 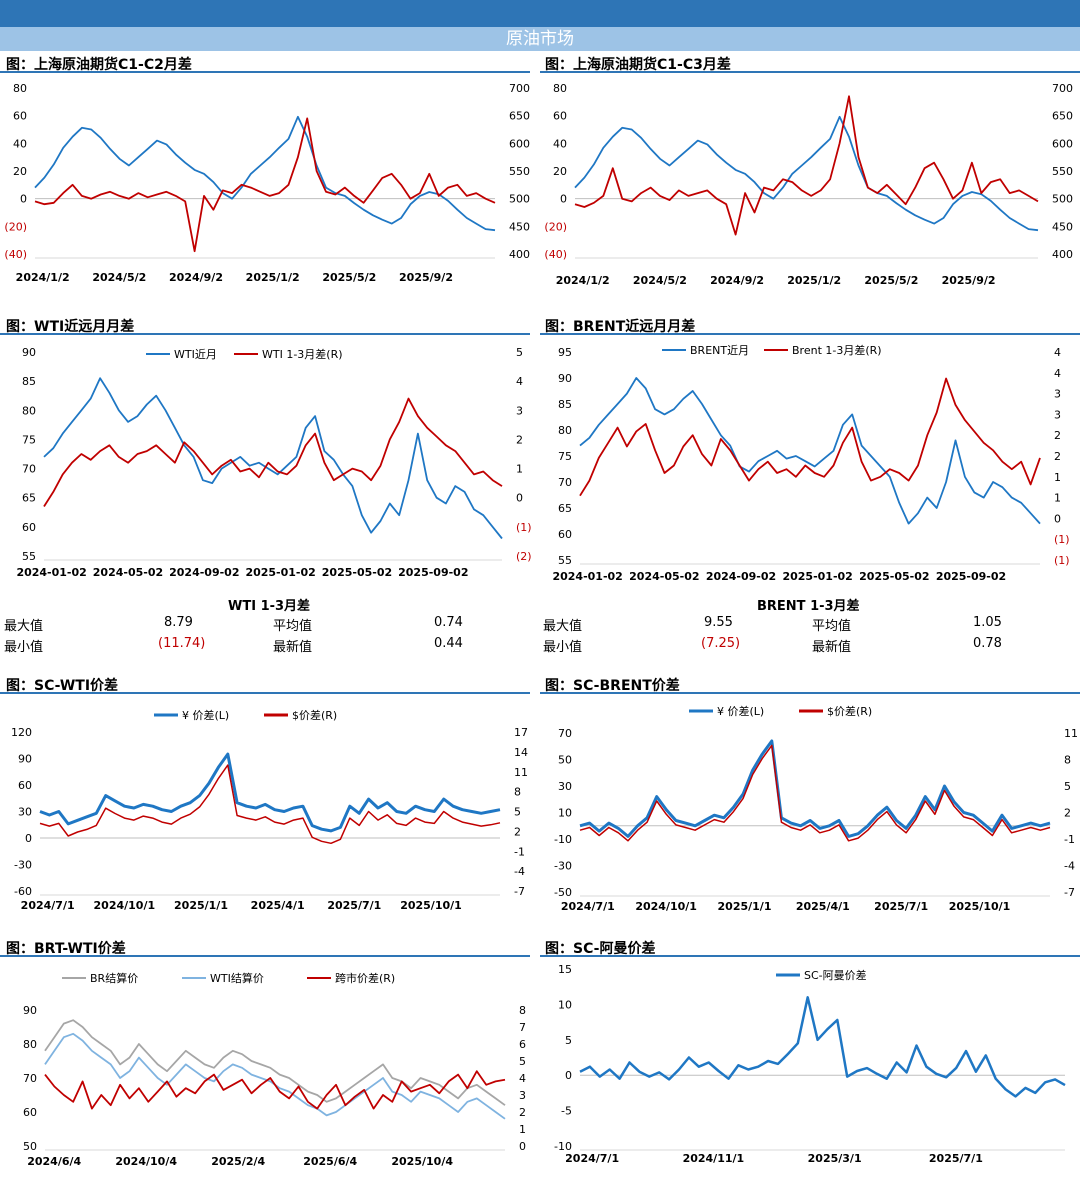 What do you see at coordinates (66, 949) in the screenshot?
I see `chart-title-c7: 图：BRT-WTI价差` at bounding box center [66, 949].